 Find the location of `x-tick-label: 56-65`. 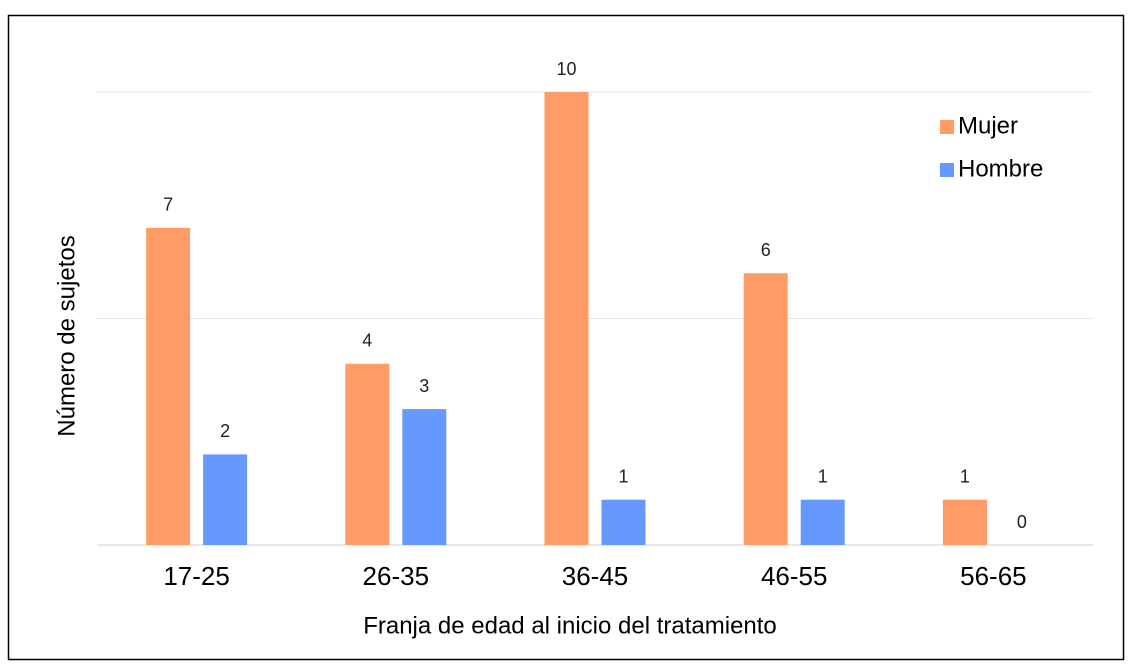

x-tick-label: 56-65 is located at coordinates (993, 576).